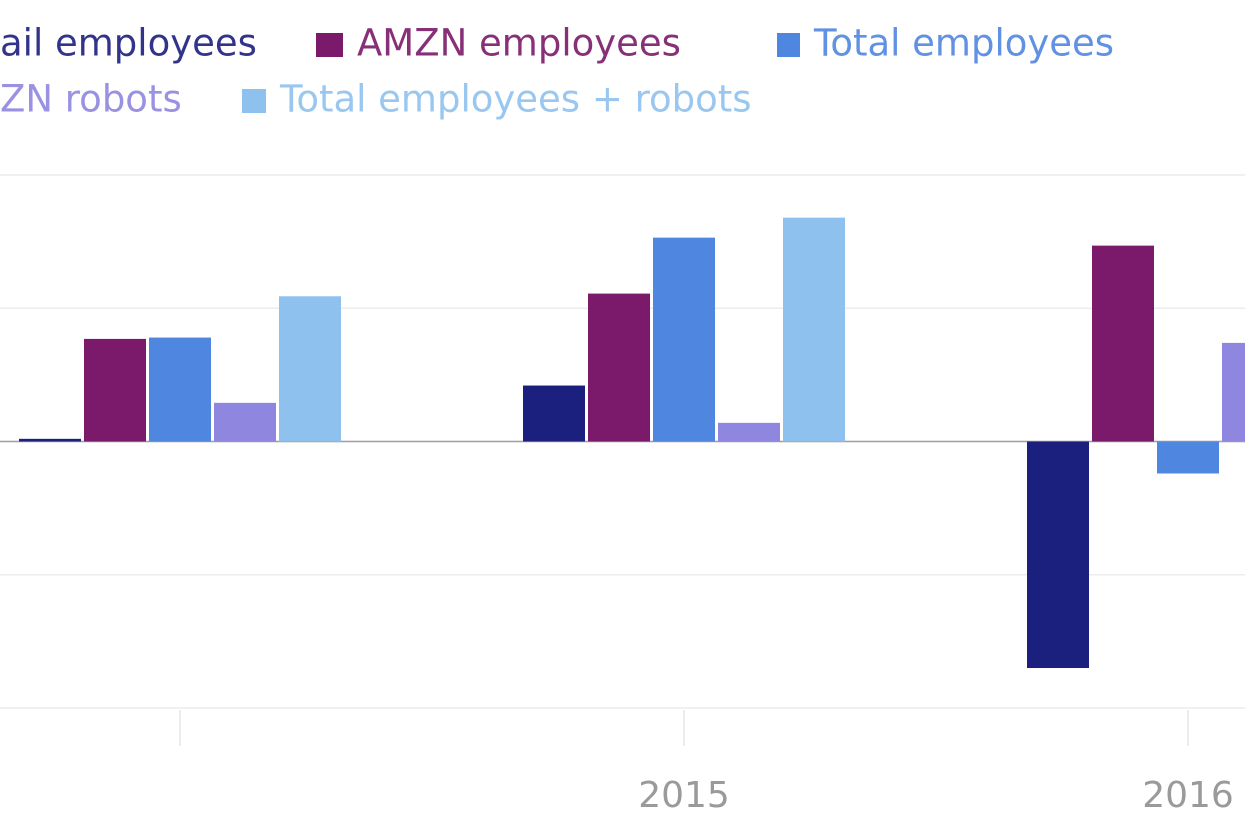  Describe the element at coordinates (515, 99) in the screenshot. I see `legend-label: Total employees + robots` at that location.